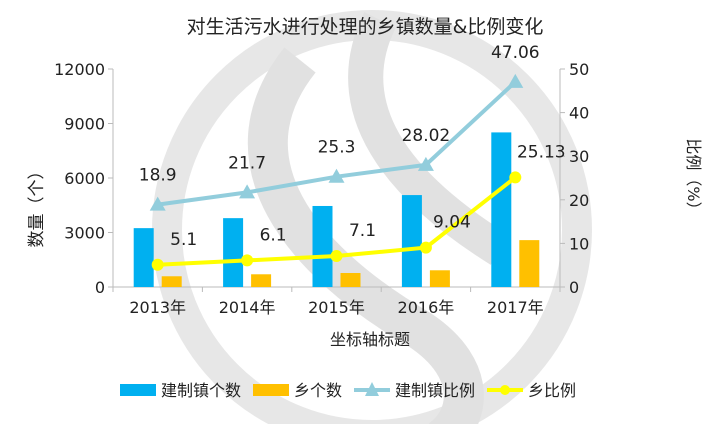 The image size is (720, 424). I want to click on x-tick-label: 2015年, so click(336, 307).